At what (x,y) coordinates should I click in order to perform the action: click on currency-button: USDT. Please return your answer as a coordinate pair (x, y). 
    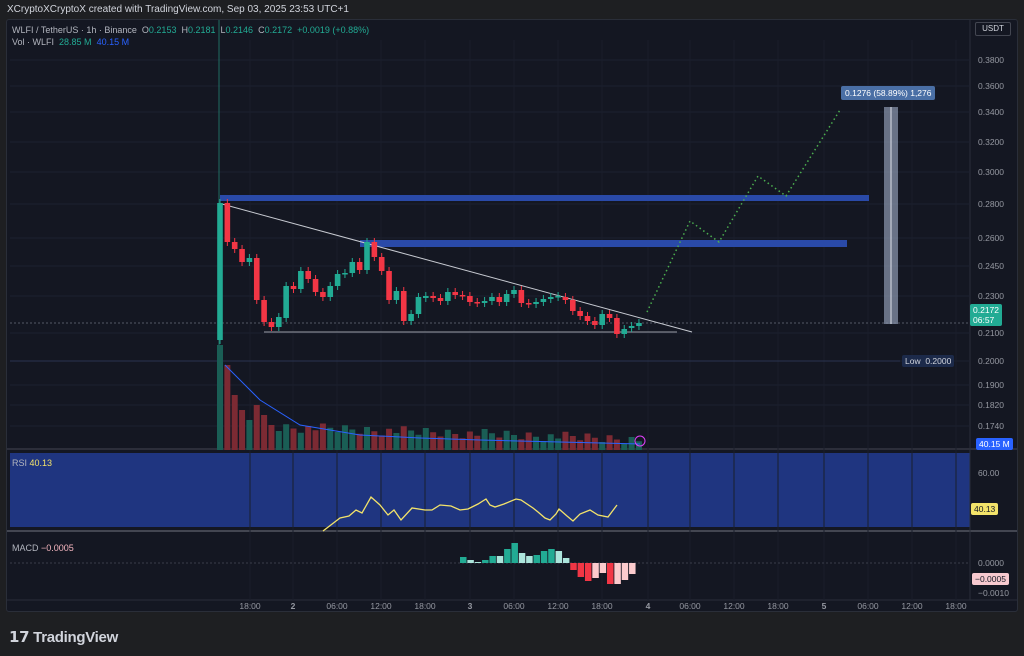
    Looking at the image, I should click on (993, 29).